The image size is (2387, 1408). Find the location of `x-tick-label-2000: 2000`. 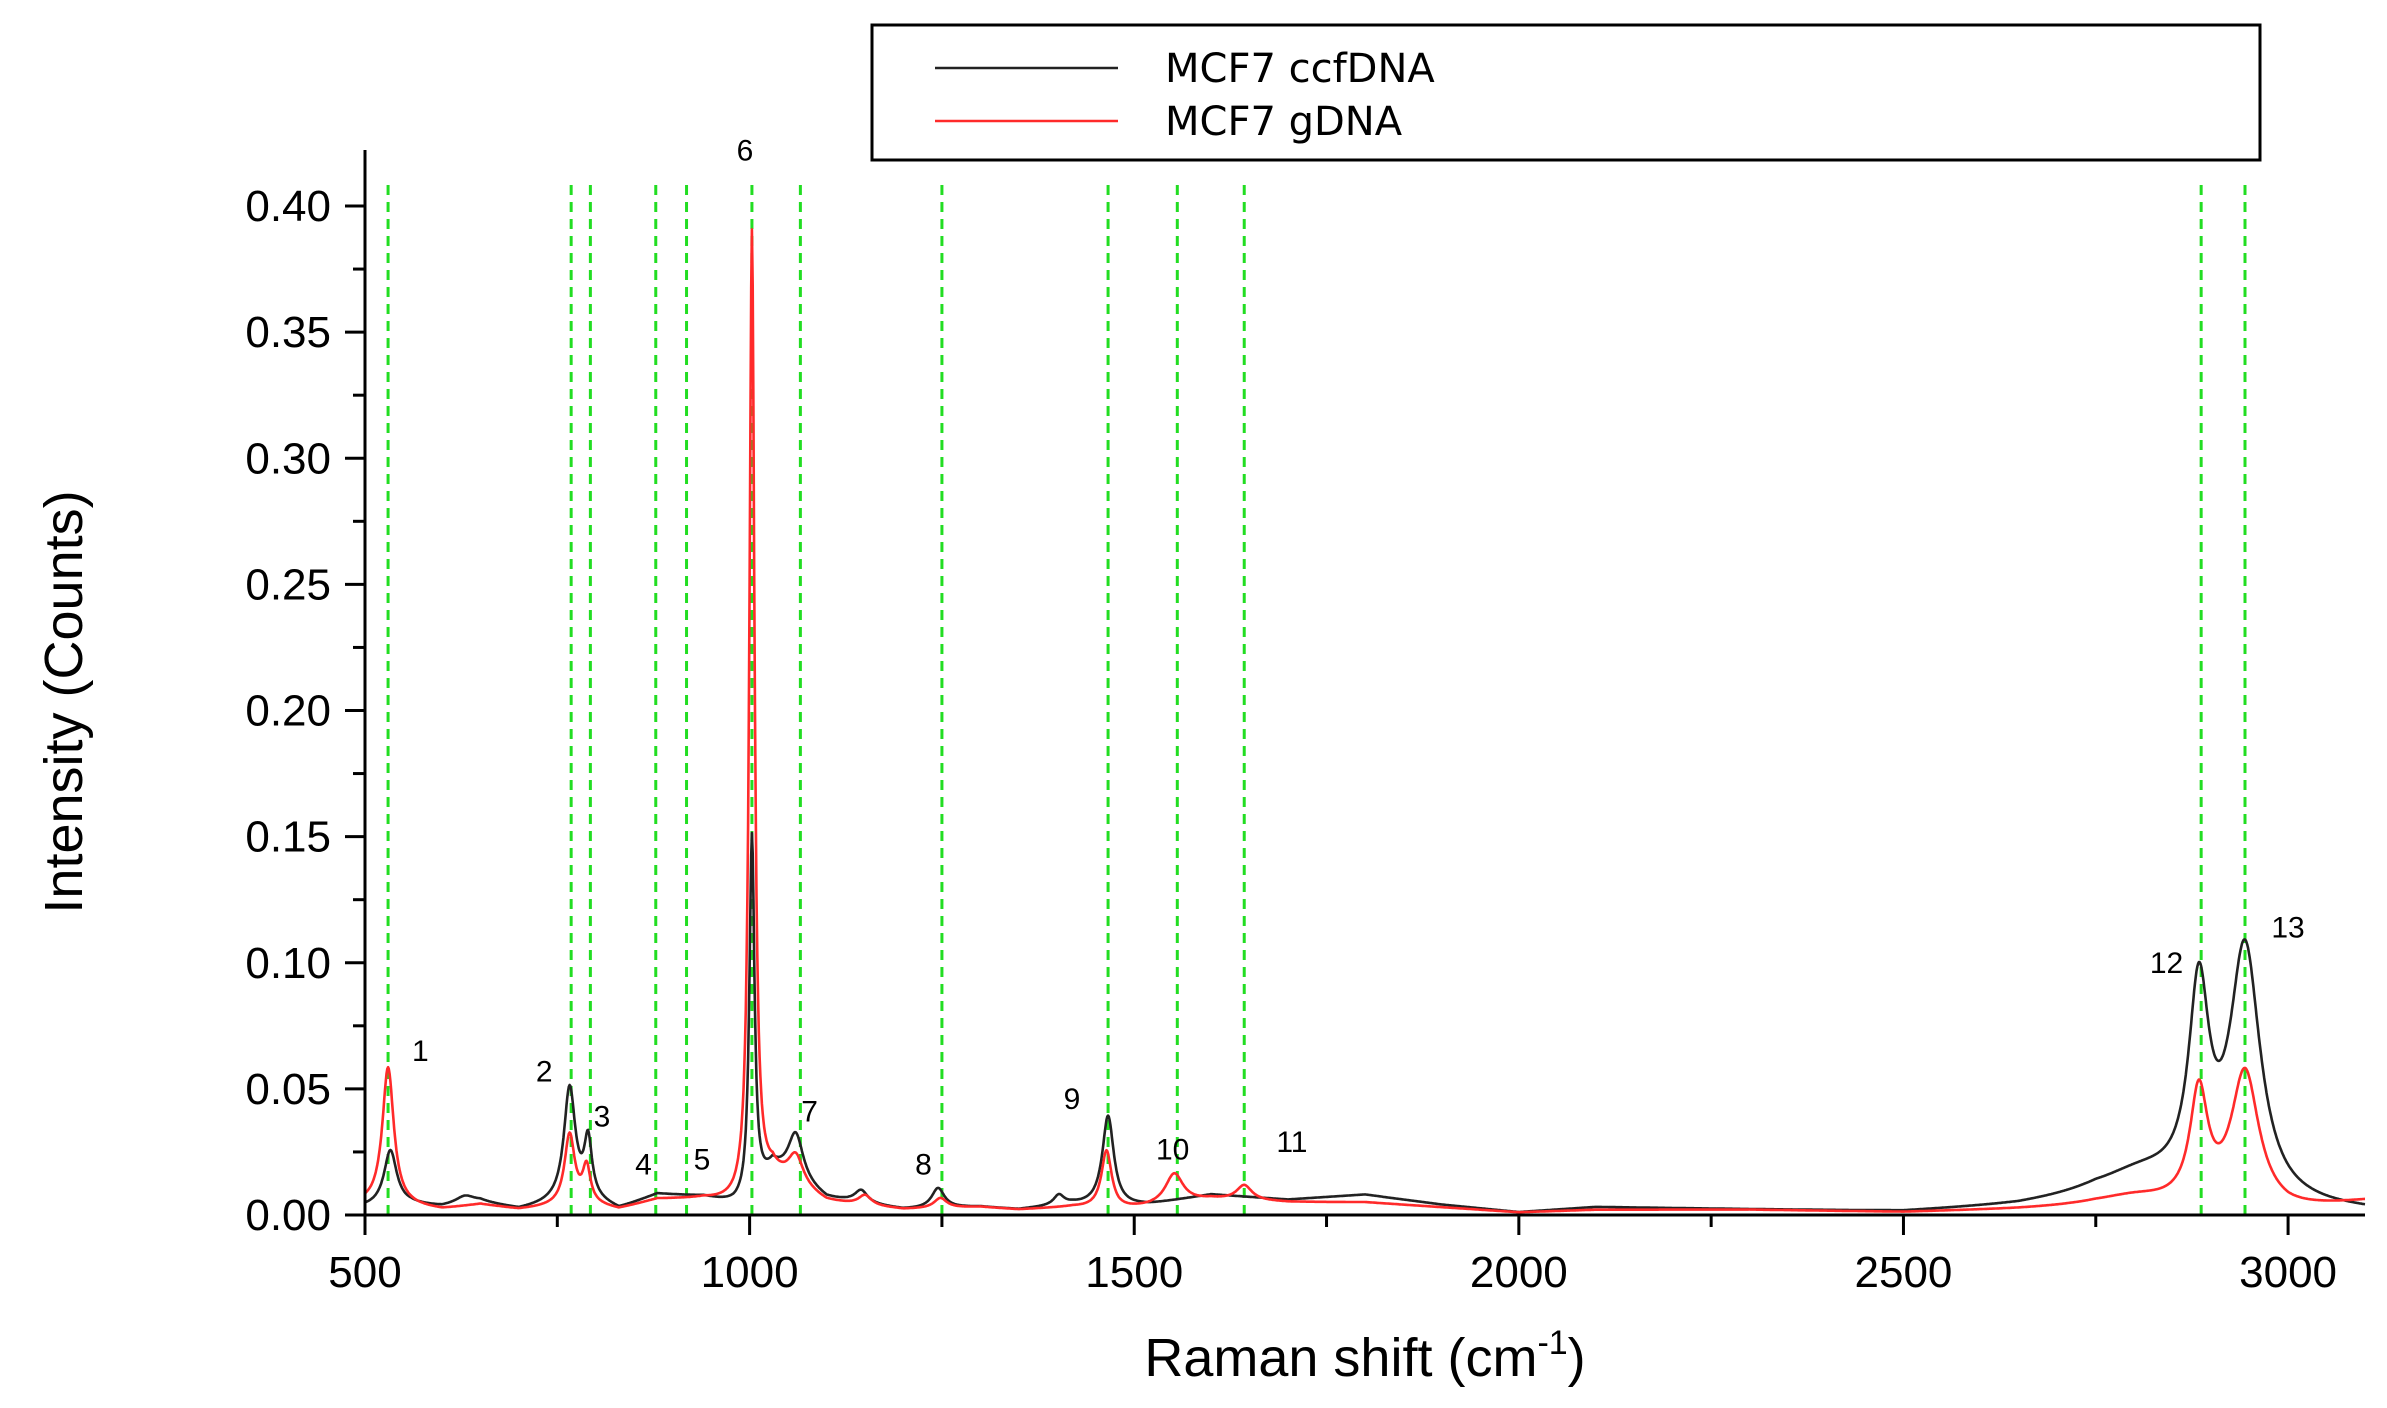

x-tick-label-2000: 2000 is located at coordinates (1519, 1272).